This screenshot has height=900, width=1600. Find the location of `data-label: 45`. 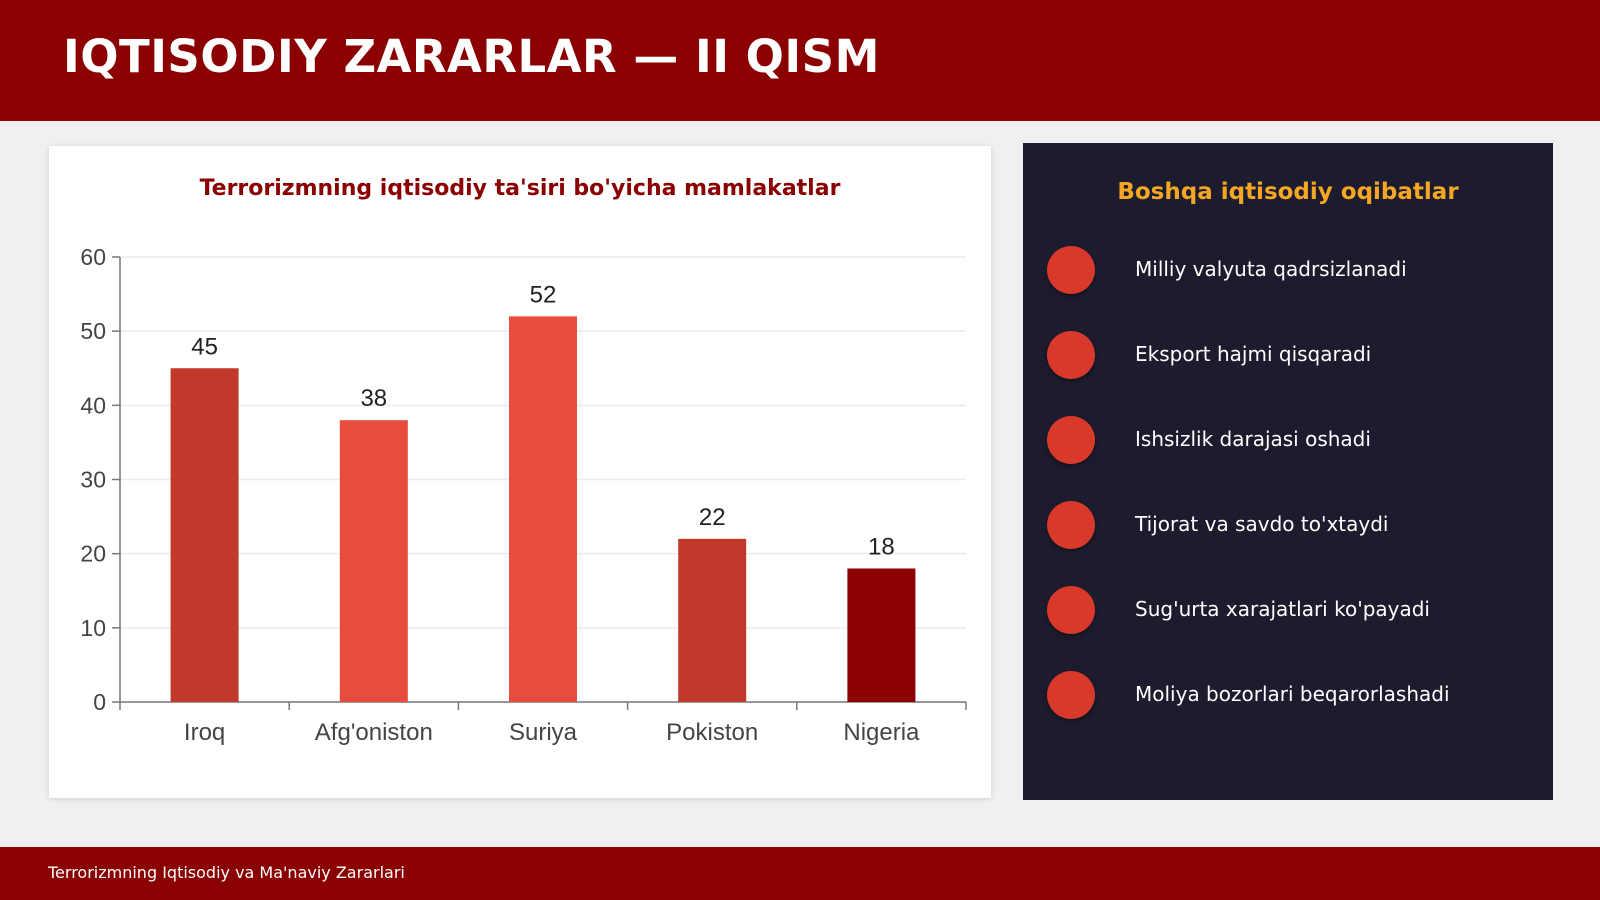

data-label: 45 is located at coordinates (204, 346).